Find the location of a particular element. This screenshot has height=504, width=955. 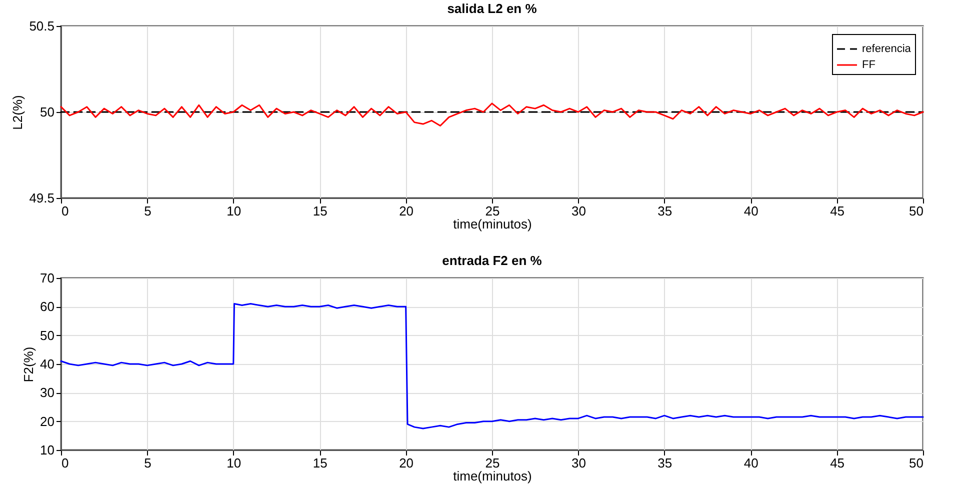

legend-label: FF is located at coordinates (869, 65).